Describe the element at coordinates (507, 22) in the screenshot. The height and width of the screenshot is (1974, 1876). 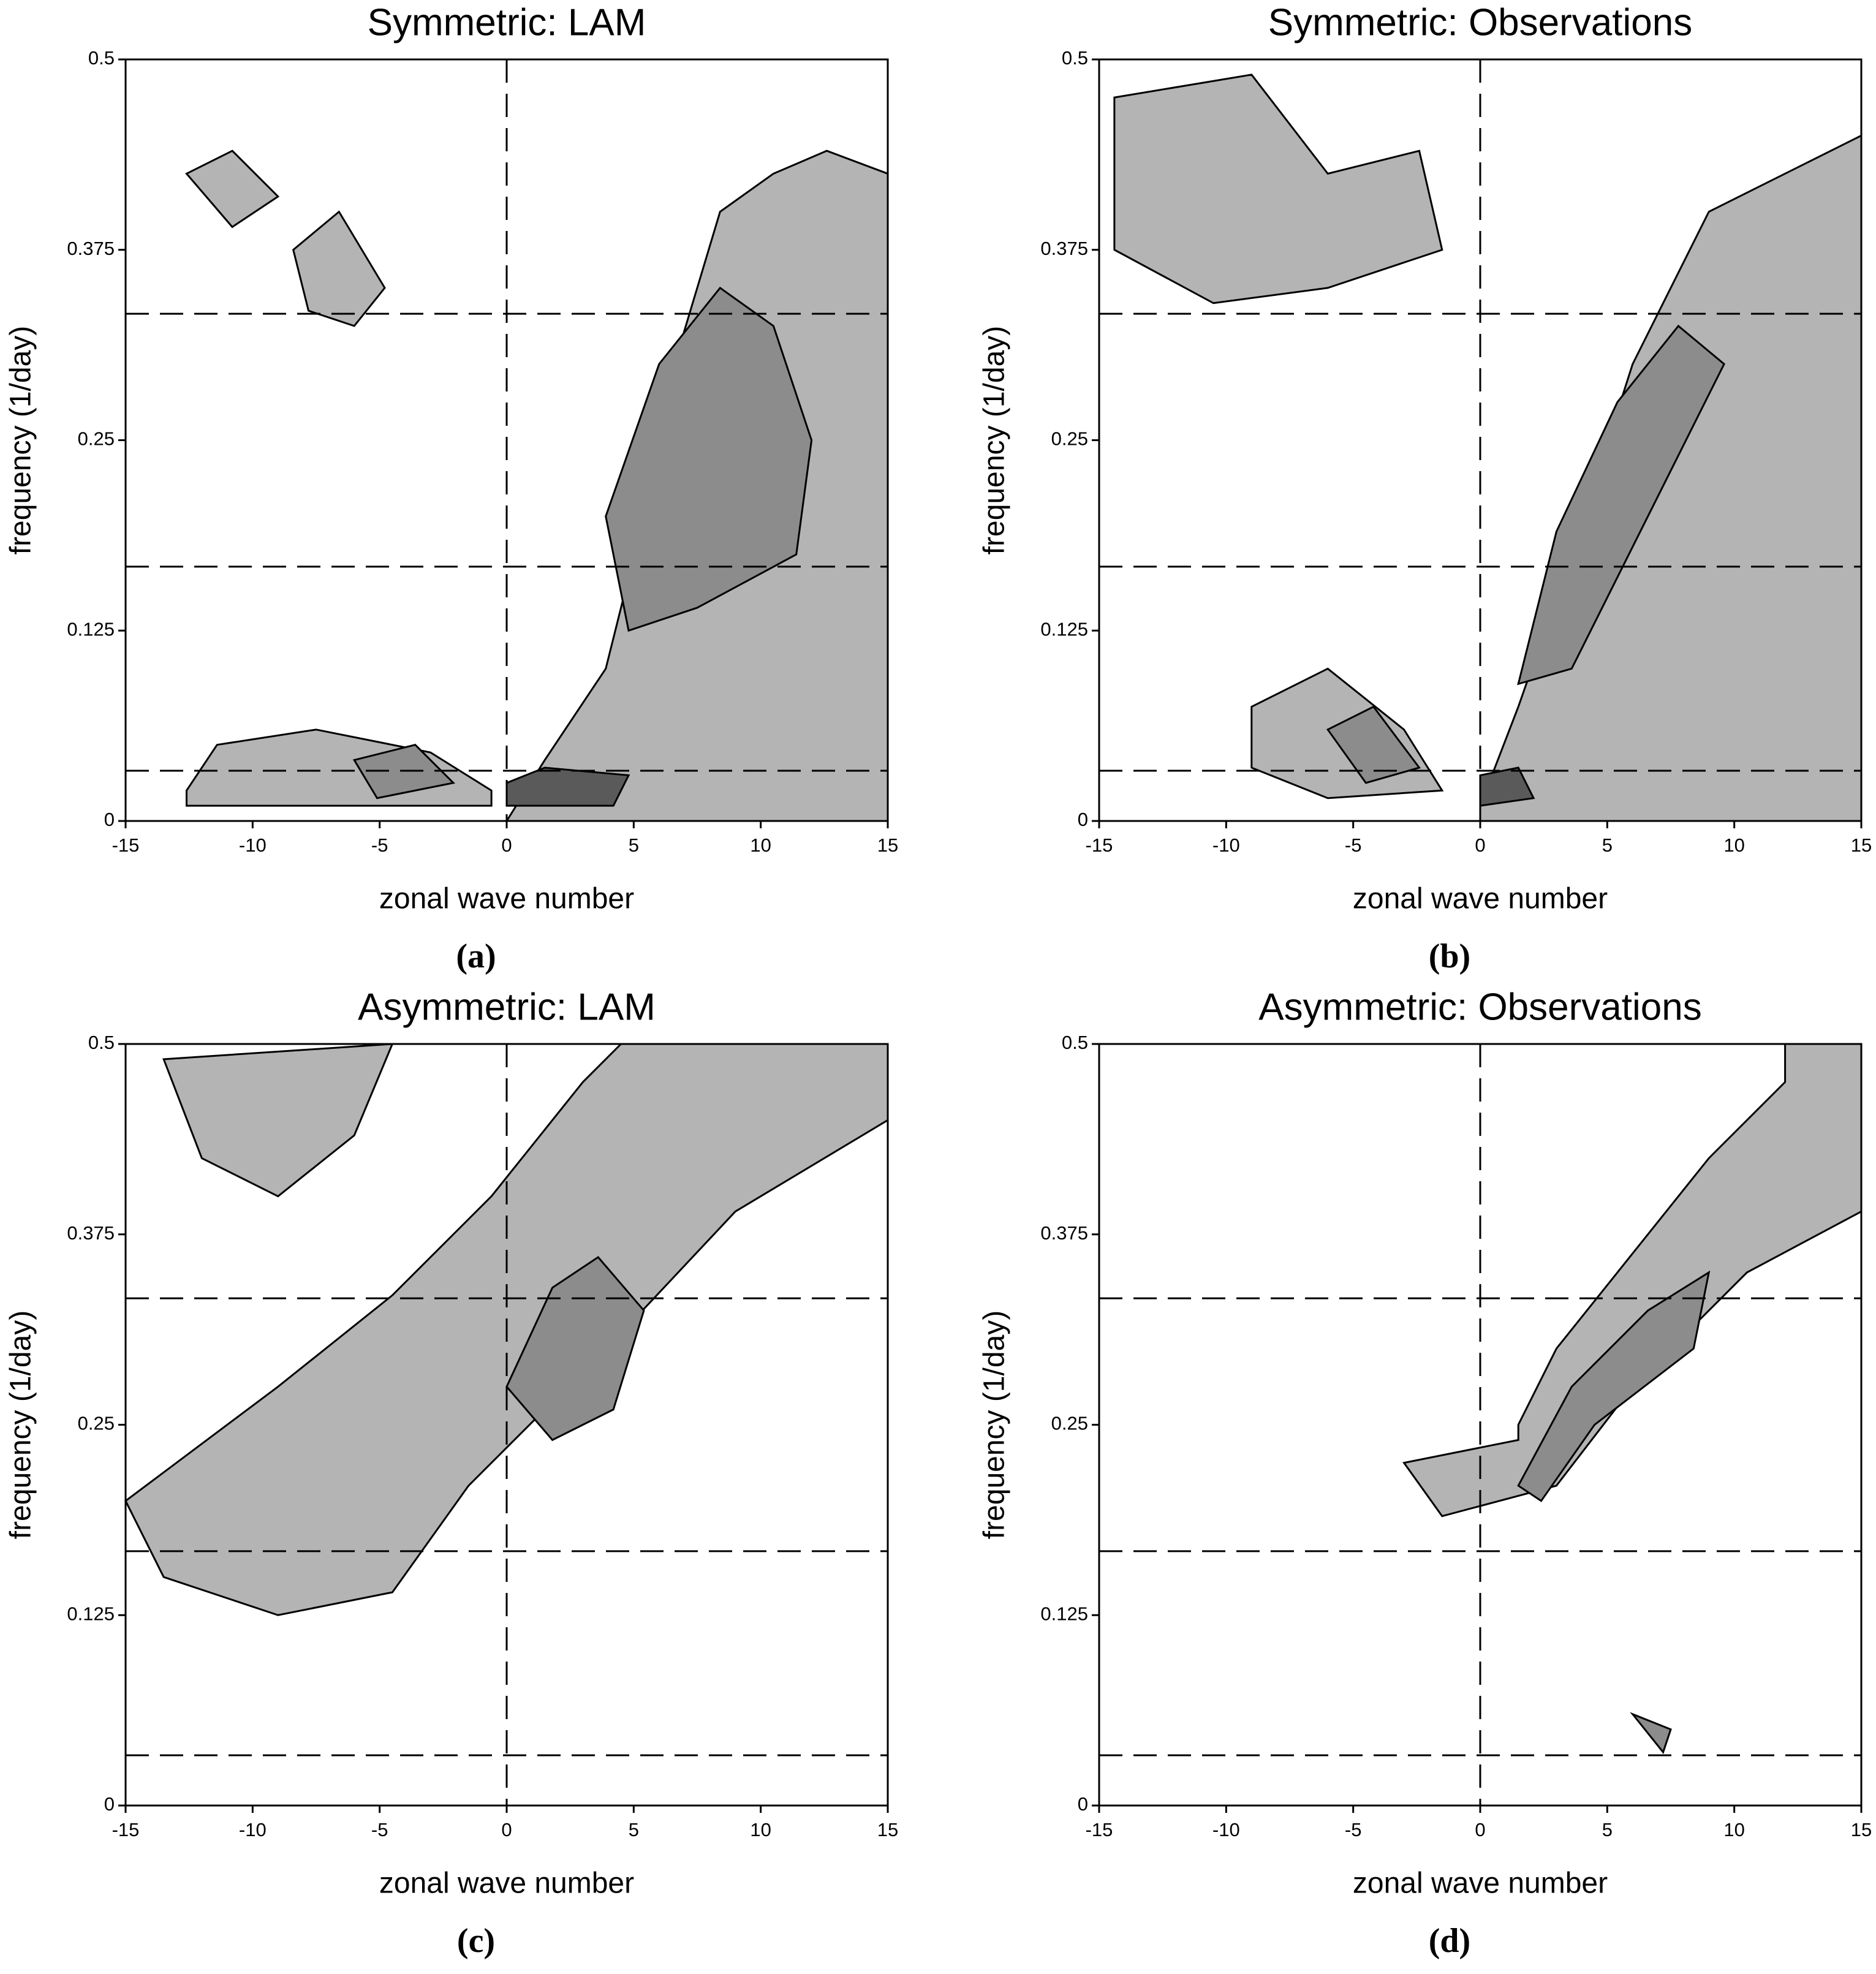
I see `panel-title: Symmetric: LAM` at that location.